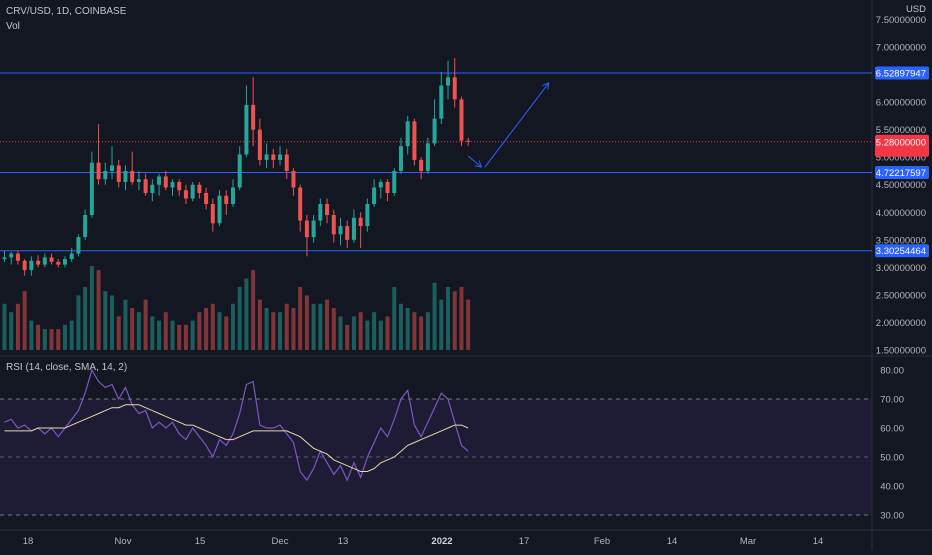 Image resolution: width=932 pixels, height=555 pixels. Describe the element at coordinates (280, 541) in the screenshot. I see `time-tick-label: Dec` at that location.